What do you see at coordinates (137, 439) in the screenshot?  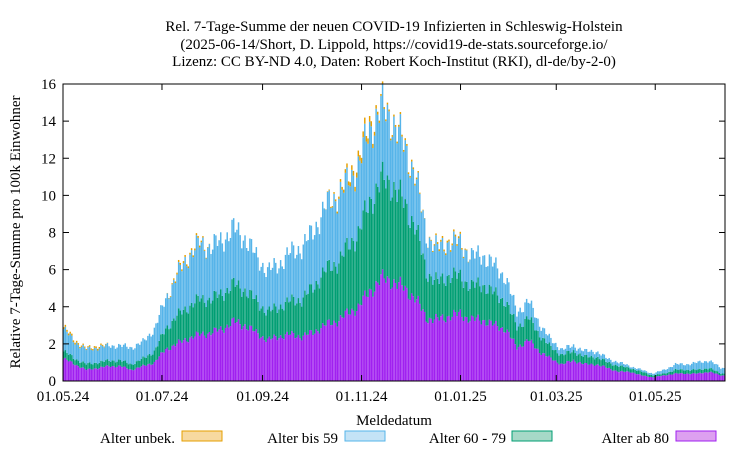 I see `legend-label: Alter unbek.` at bounding box center [137, 439].